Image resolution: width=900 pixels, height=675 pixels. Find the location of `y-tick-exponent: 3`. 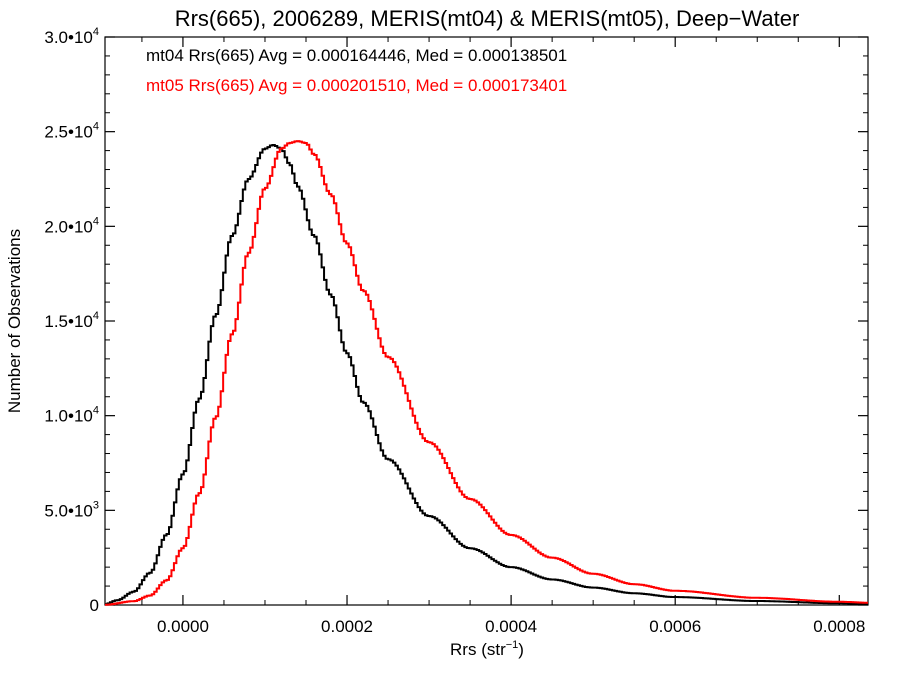

y-tick-exponent: 3 is located at coordinates (96, 505).